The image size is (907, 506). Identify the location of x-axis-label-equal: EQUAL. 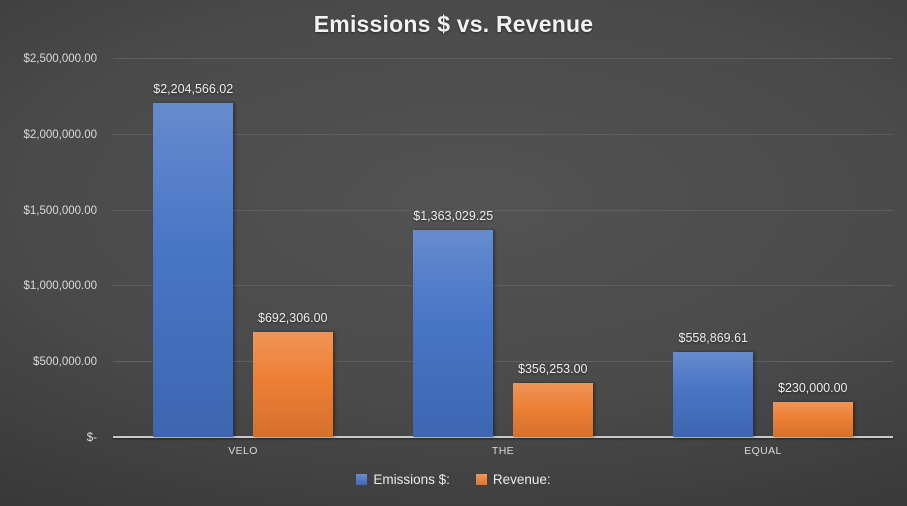
(763, 451).